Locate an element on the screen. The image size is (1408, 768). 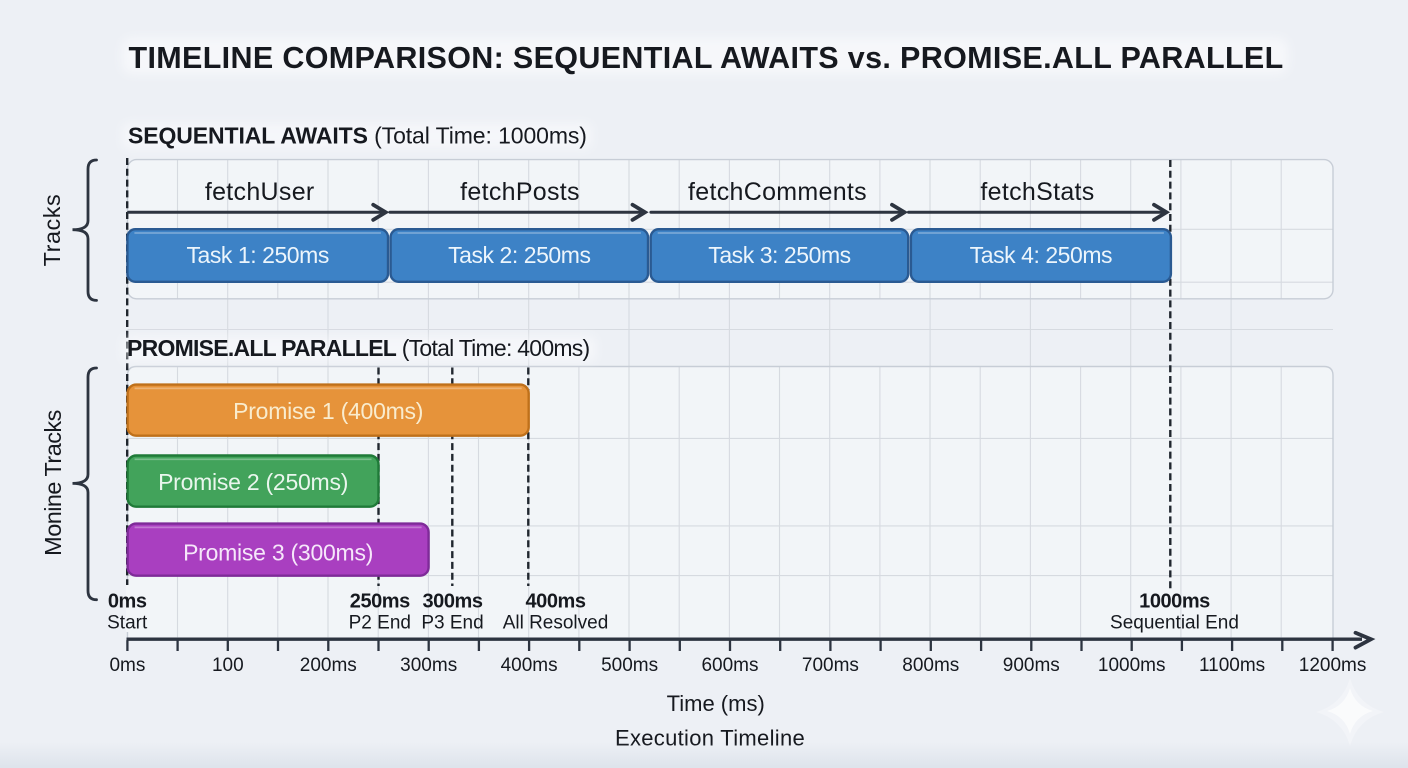
svg-text: fetchStats is located at coordinates (1037, 192).